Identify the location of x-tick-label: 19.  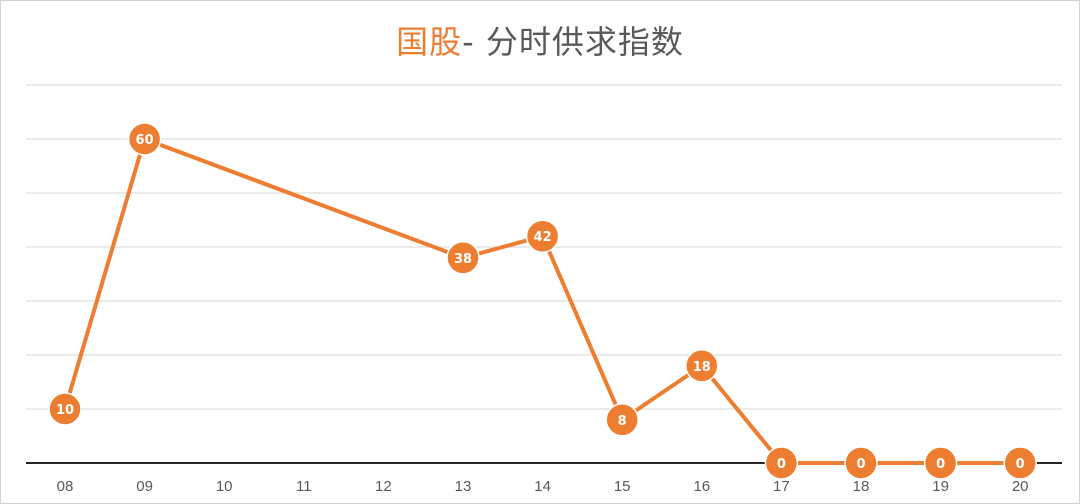
(940, 486).